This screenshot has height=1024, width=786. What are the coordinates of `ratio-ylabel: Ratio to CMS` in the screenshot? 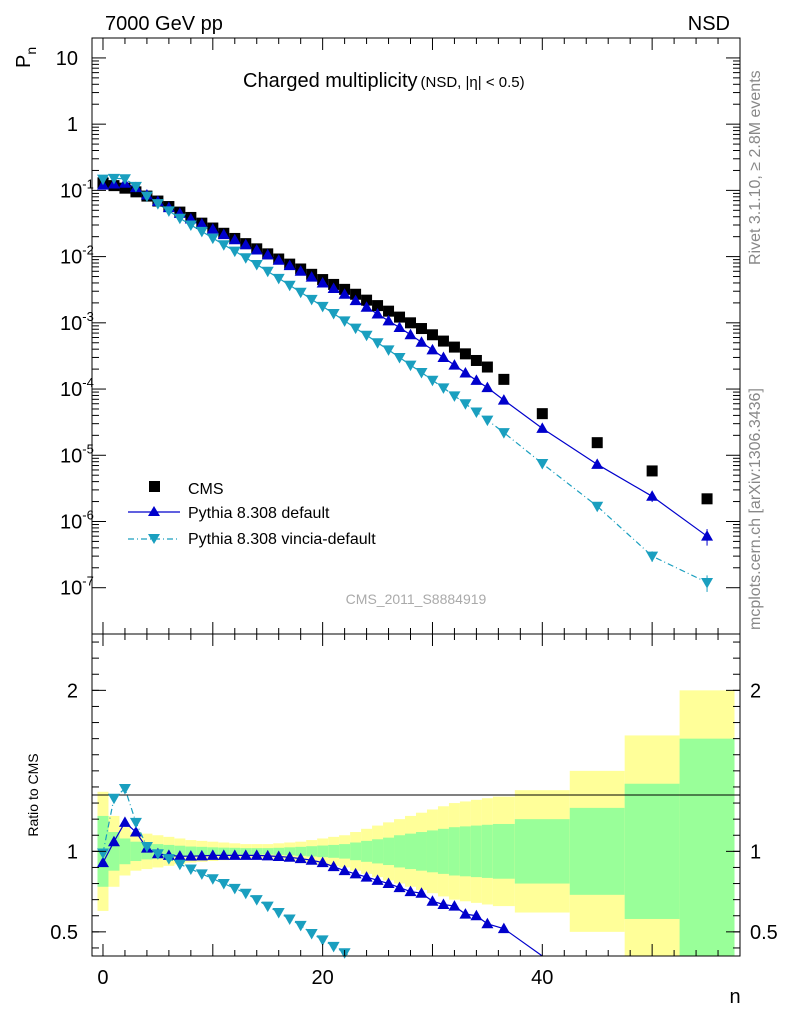 It's located at (33, 794).